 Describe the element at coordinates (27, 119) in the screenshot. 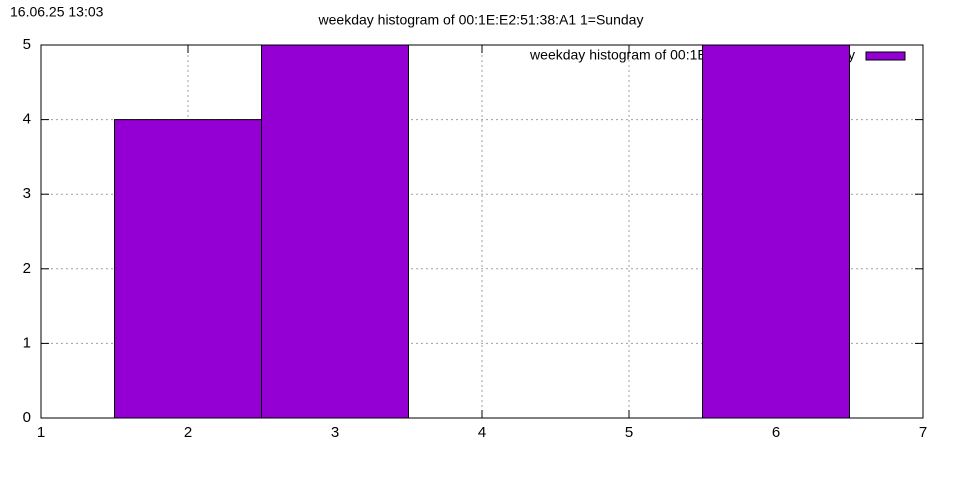

I see `y-tick-label: 4` at that location.